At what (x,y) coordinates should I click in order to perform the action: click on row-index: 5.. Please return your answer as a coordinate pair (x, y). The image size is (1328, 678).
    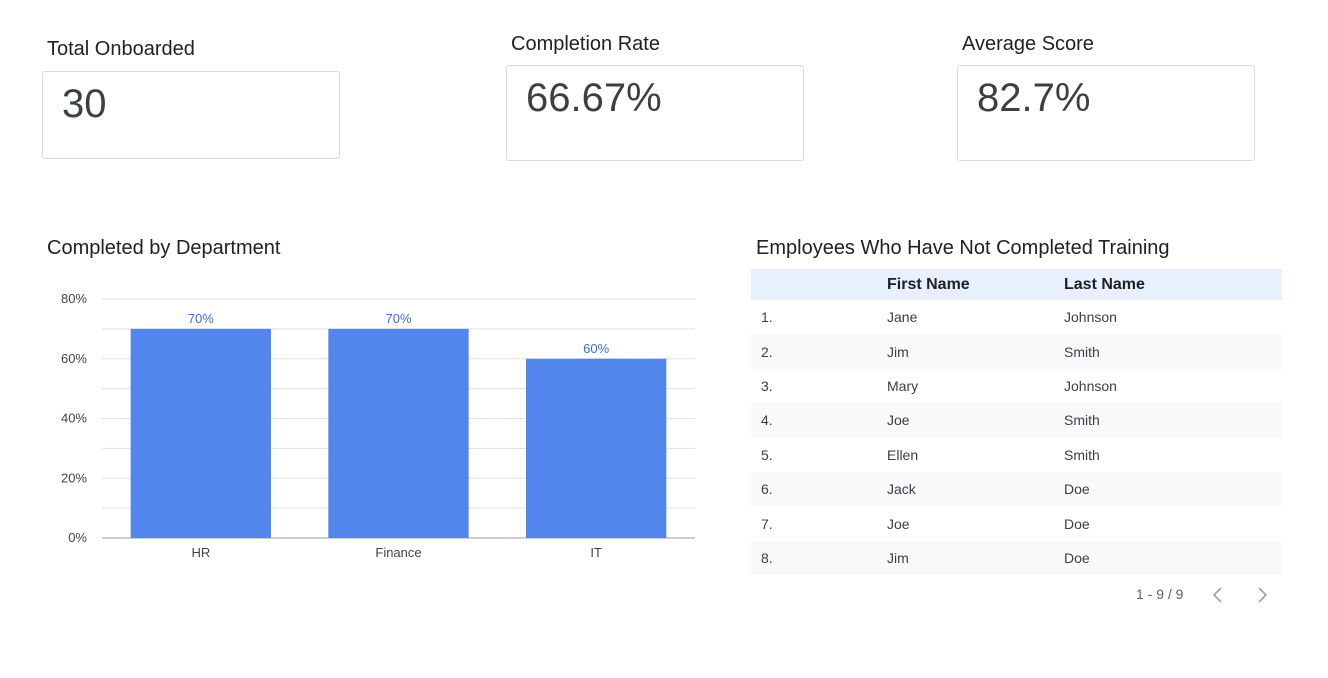
    Looking at the image, I should click on (767, 454).